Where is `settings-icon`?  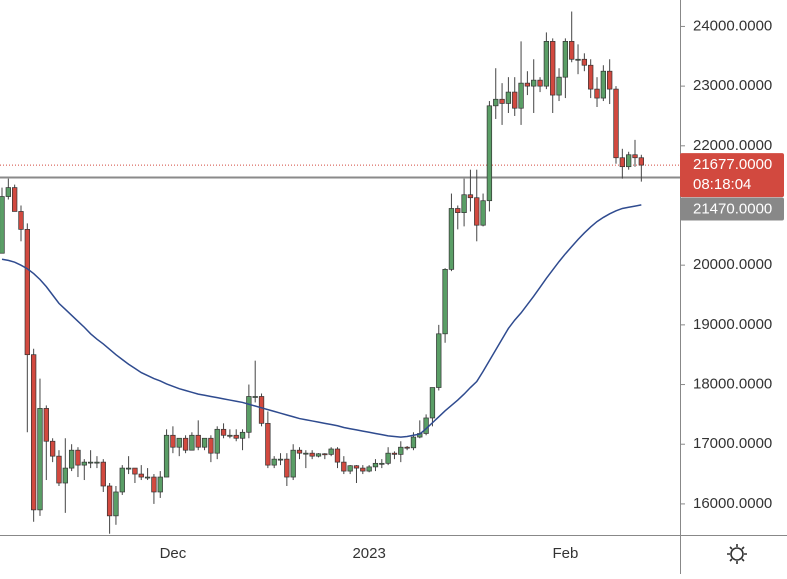 settings-icon is located at coordinates (737, 554).